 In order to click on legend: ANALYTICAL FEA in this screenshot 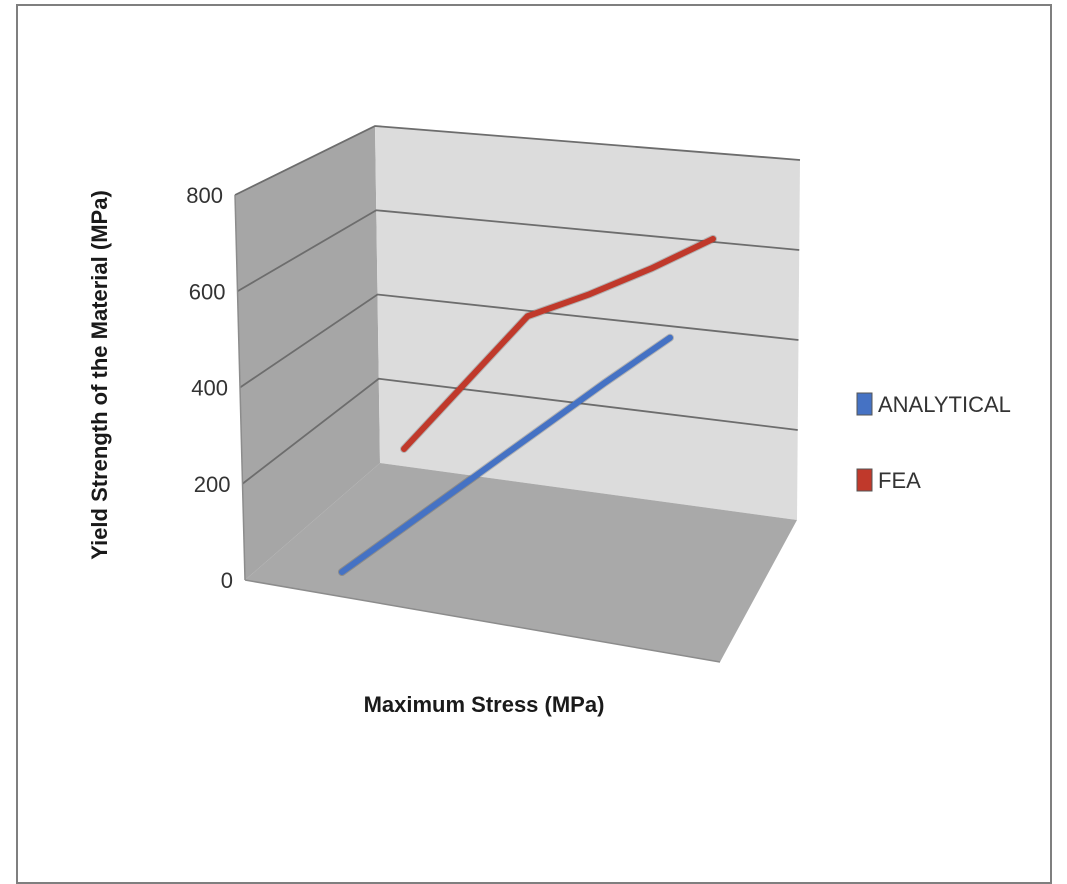, I will do `click(934, 442)`.